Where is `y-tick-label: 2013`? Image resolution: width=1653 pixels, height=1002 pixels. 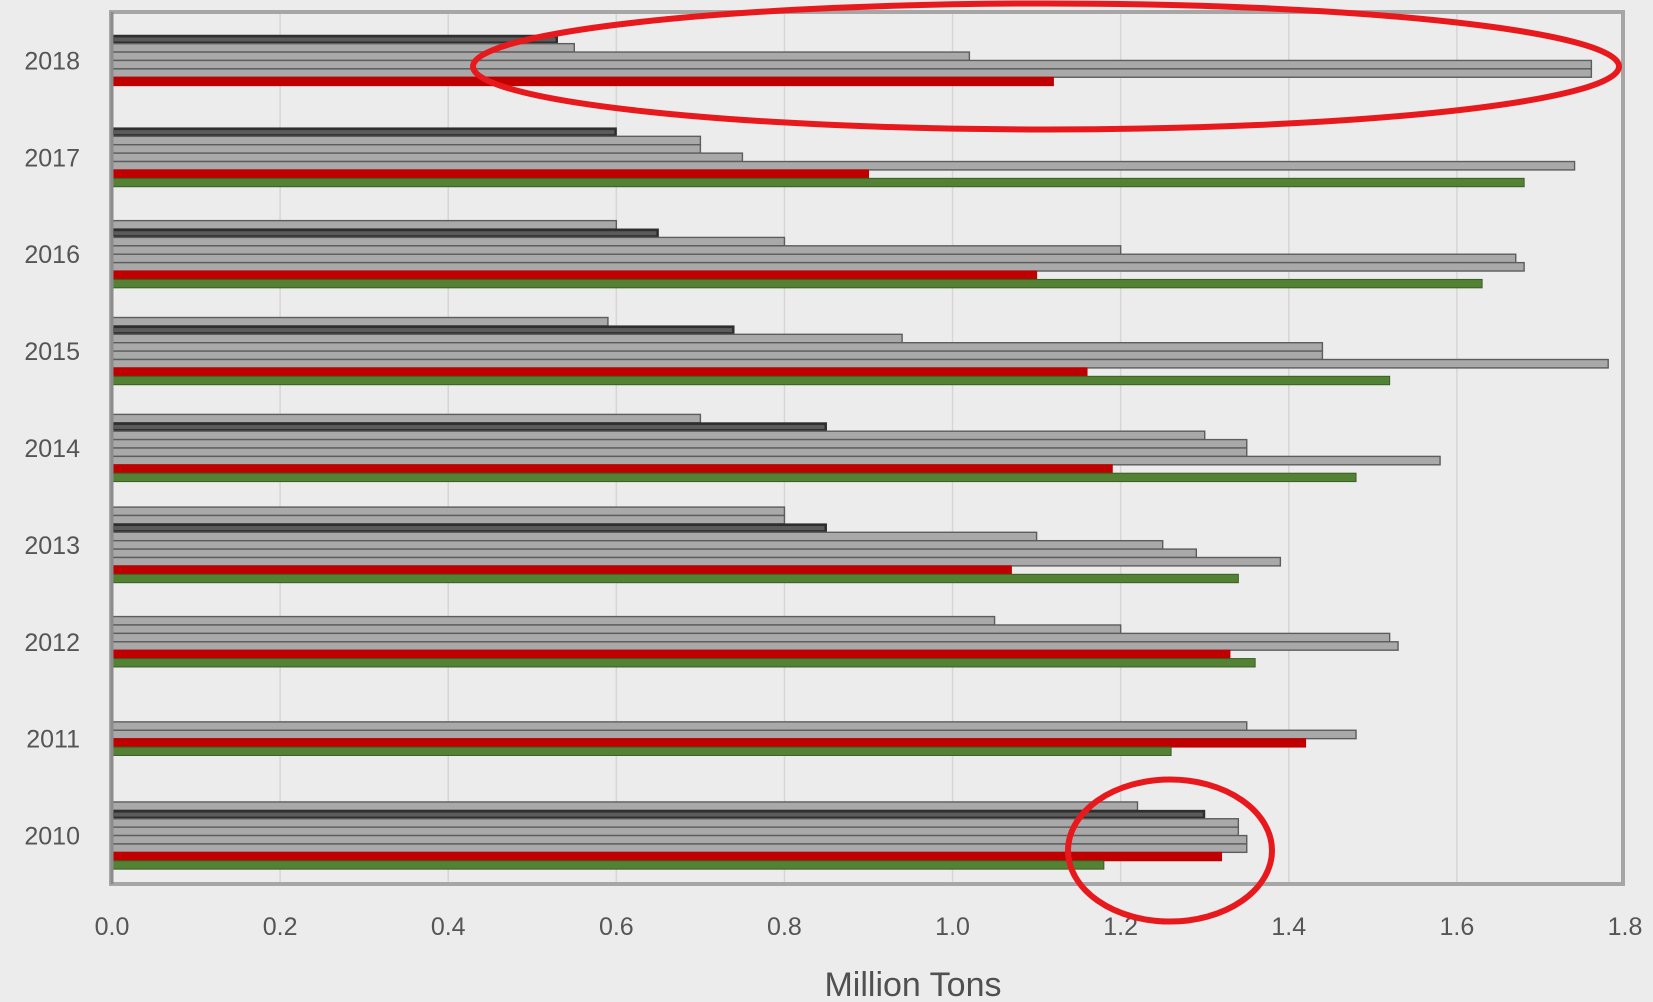
y-tick-label: 2013 is located at coordinates (52, 546).